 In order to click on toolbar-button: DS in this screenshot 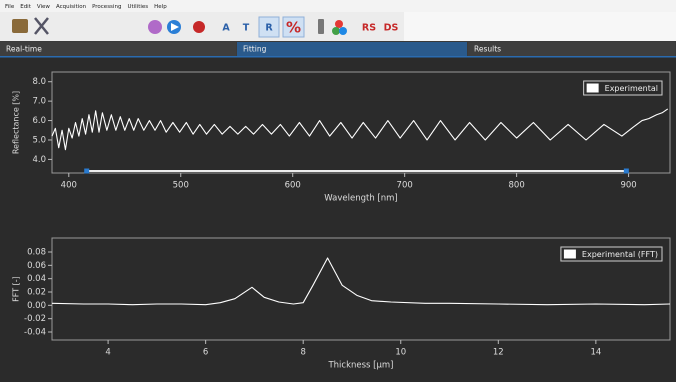, I will do `click(391, 28)`.